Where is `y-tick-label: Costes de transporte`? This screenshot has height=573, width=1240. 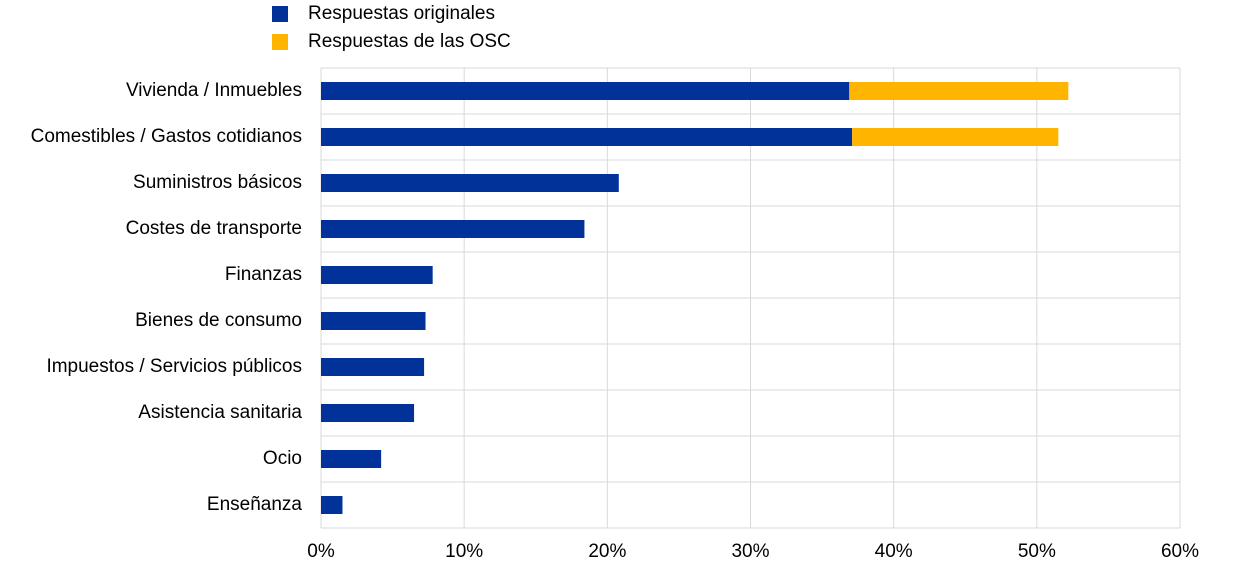 y-tick-label: Costes de transporte is located at coordinates (214, 228).